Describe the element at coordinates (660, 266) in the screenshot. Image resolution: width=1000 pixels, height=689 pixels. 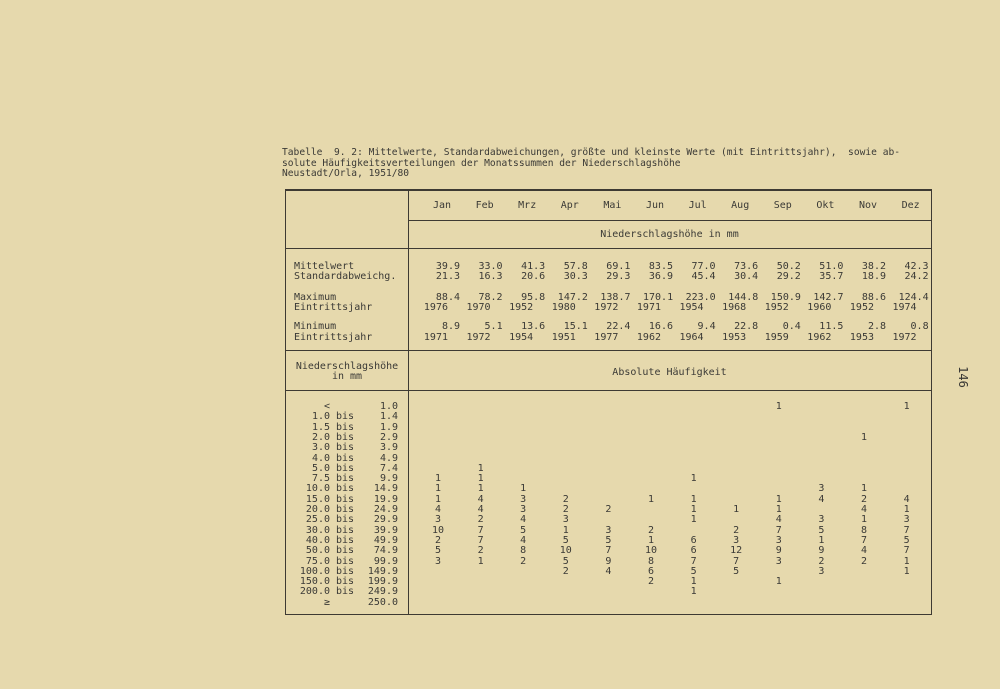
I see `stat-value: 83.5` at that location.